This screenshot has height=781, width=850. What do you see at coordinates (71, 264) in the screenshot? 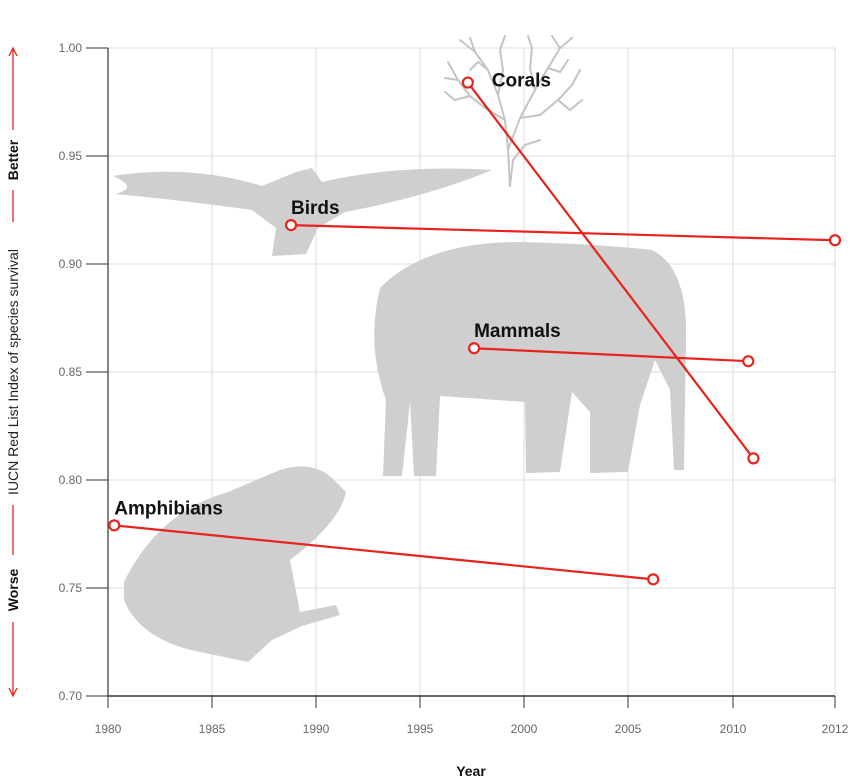
I see `y-tick-label: 0.90` at bounding box center [71, 264].